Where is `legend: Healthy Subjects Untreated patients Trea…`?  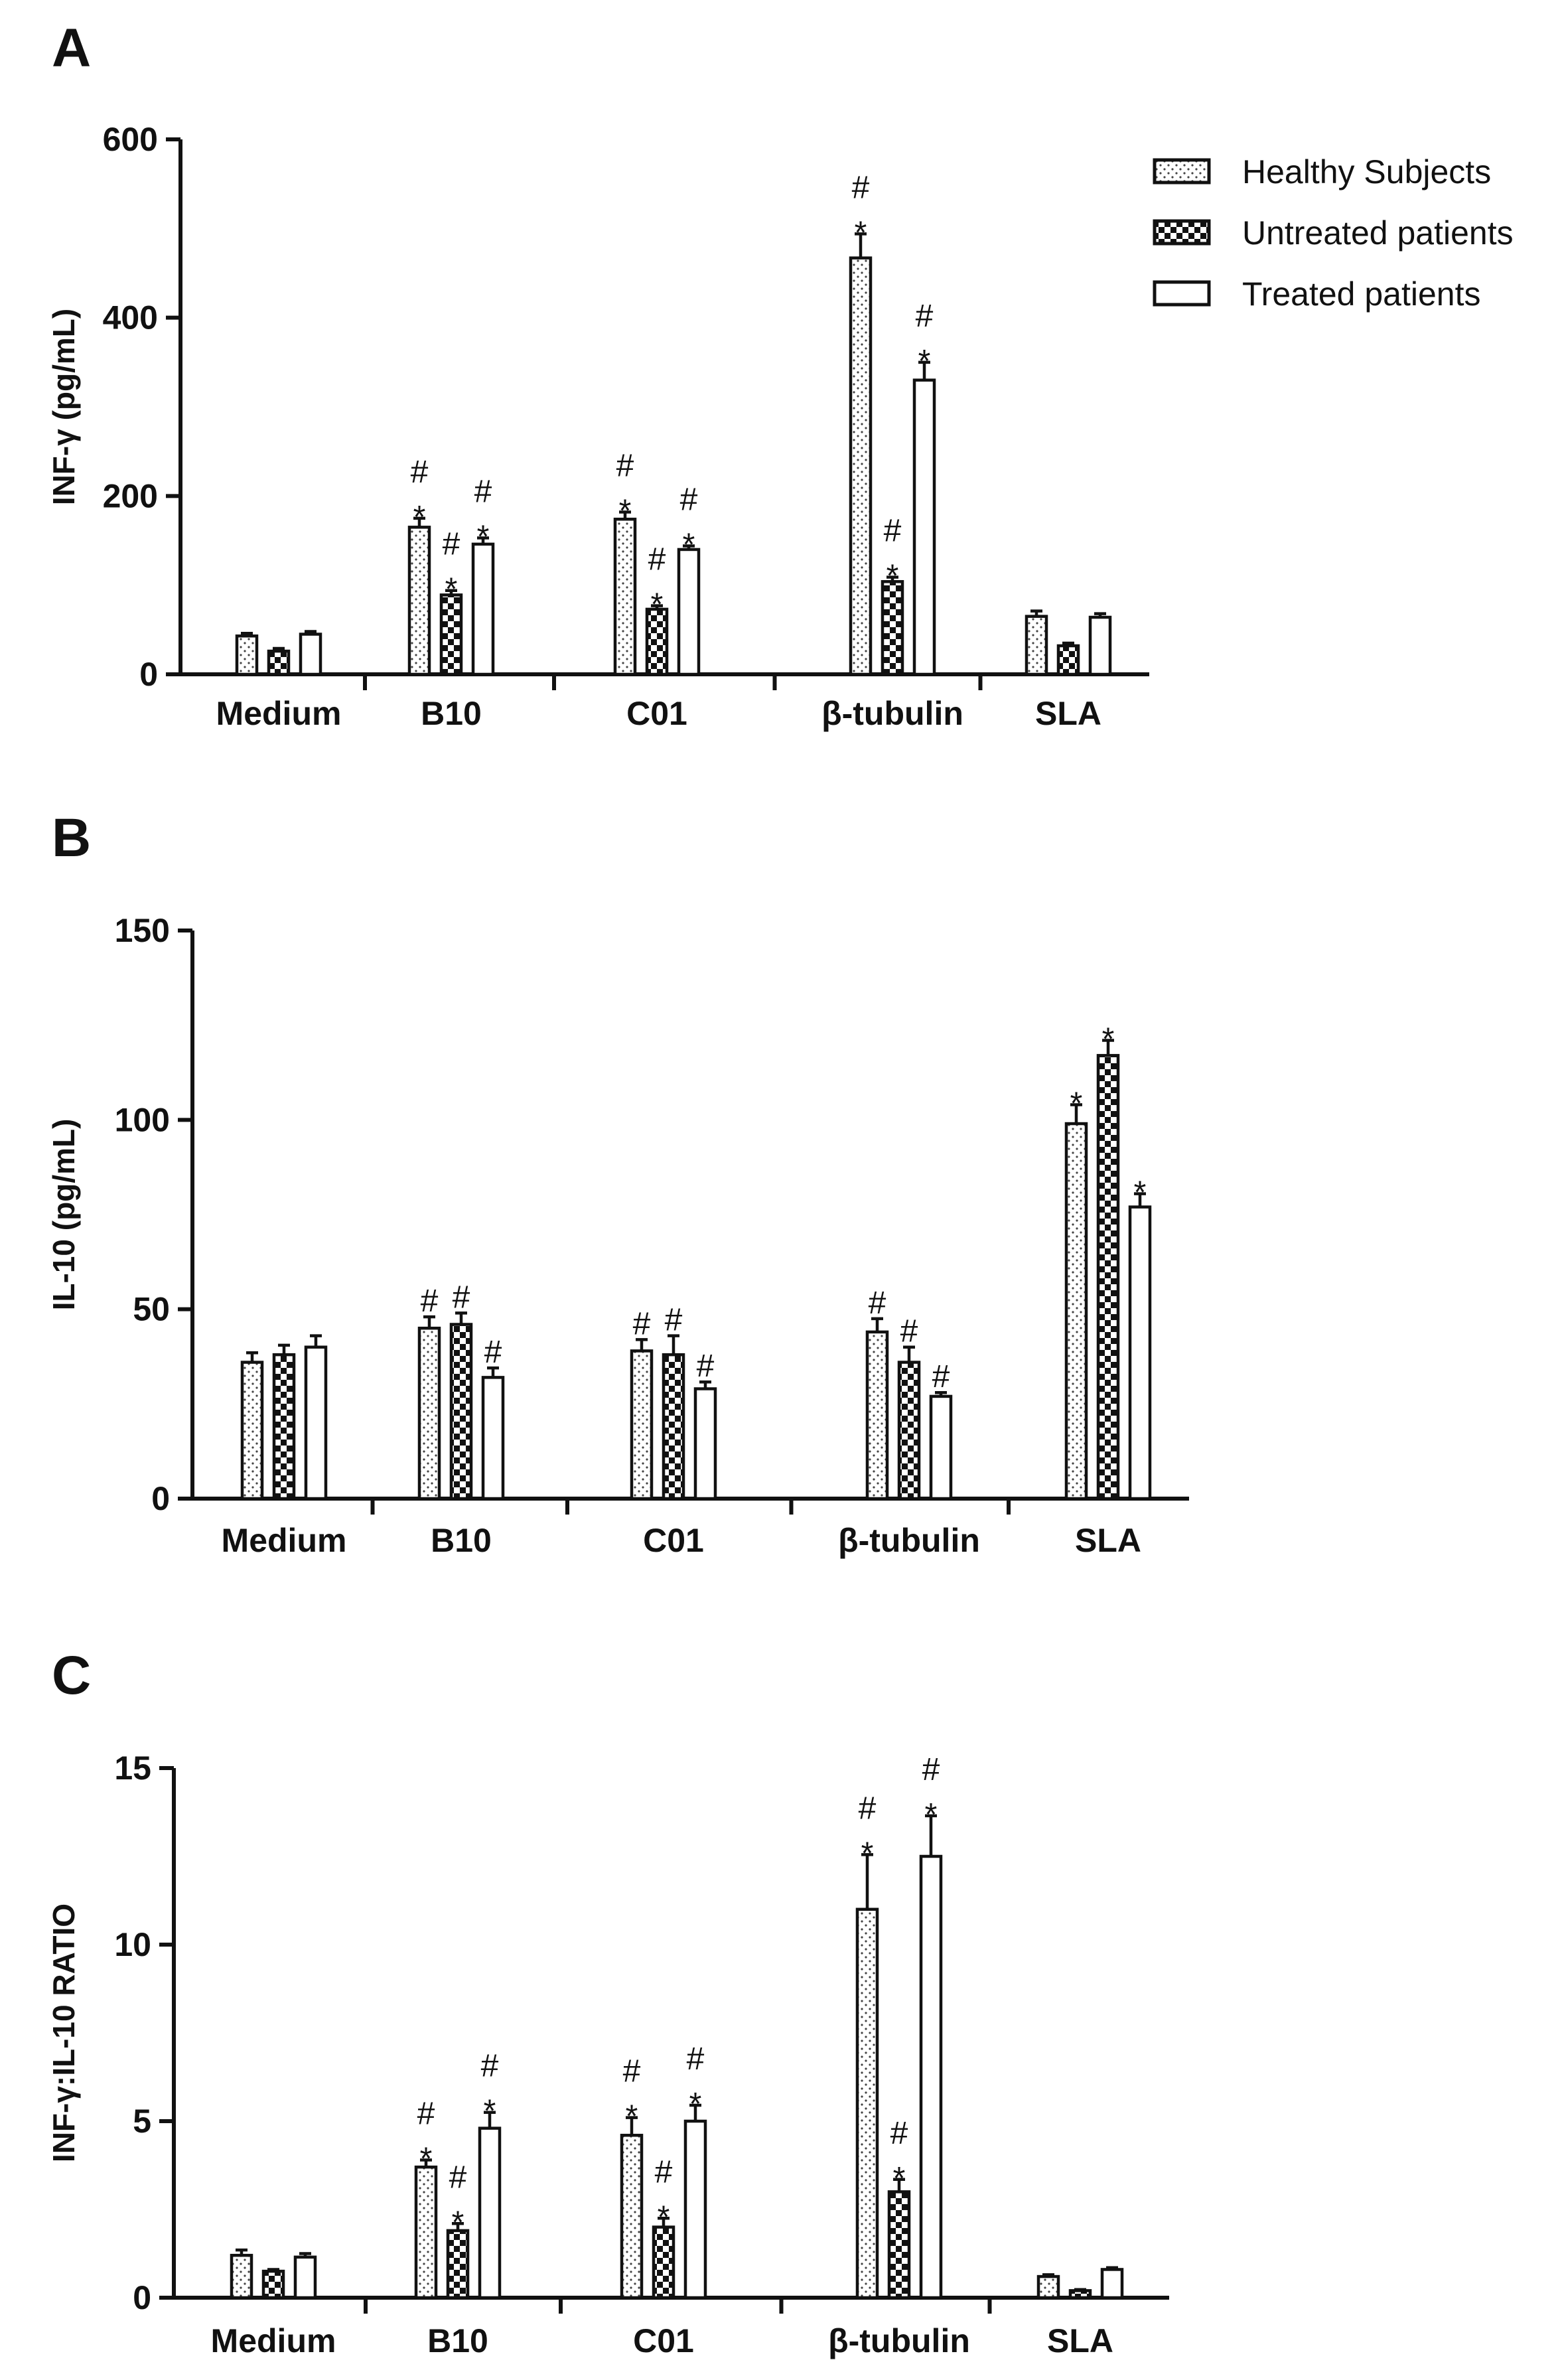 legend: Healthy Subjects Untreated patients Trea… is located at coordinates (1333, 233).